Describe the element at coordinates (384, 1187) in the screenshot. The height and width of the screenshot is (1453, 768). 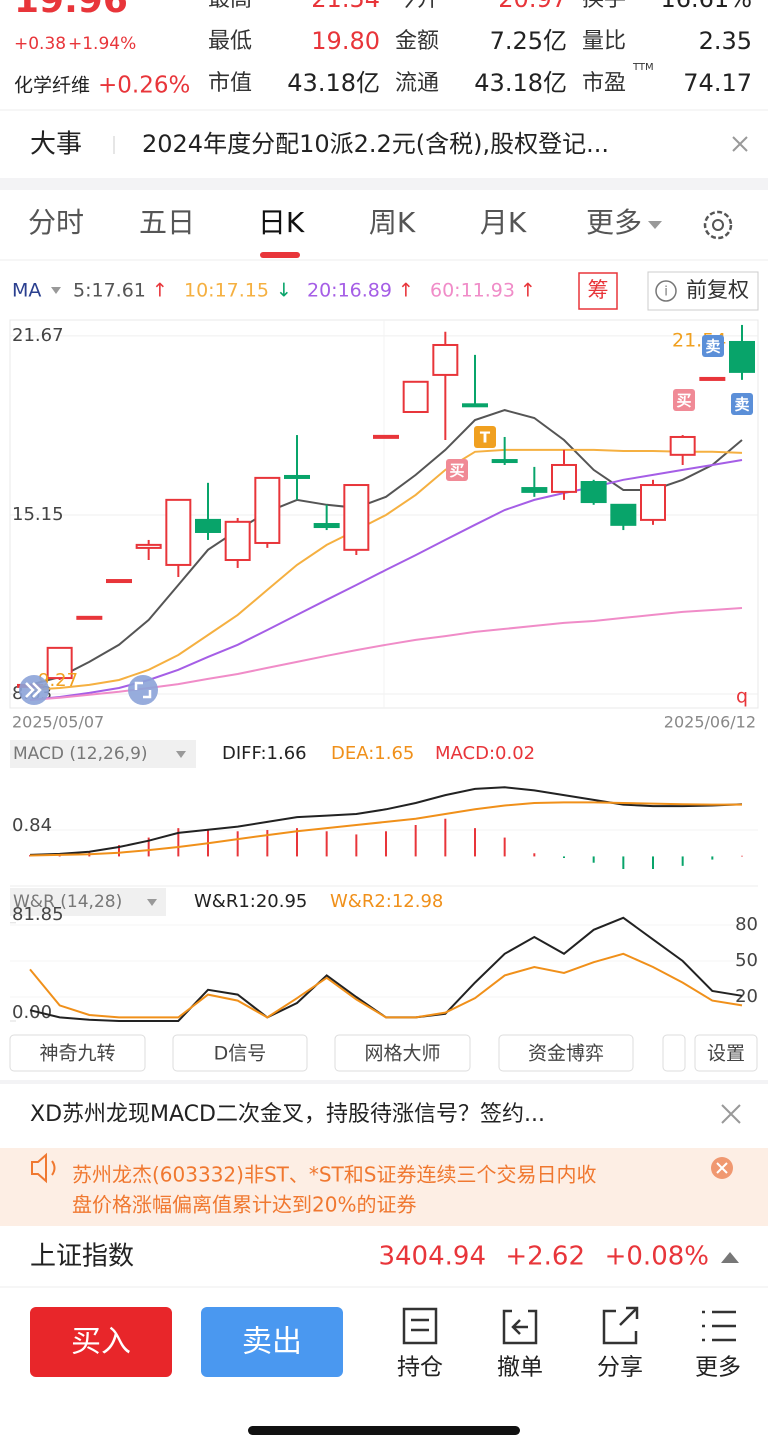
I see `alert-bg` at that location.